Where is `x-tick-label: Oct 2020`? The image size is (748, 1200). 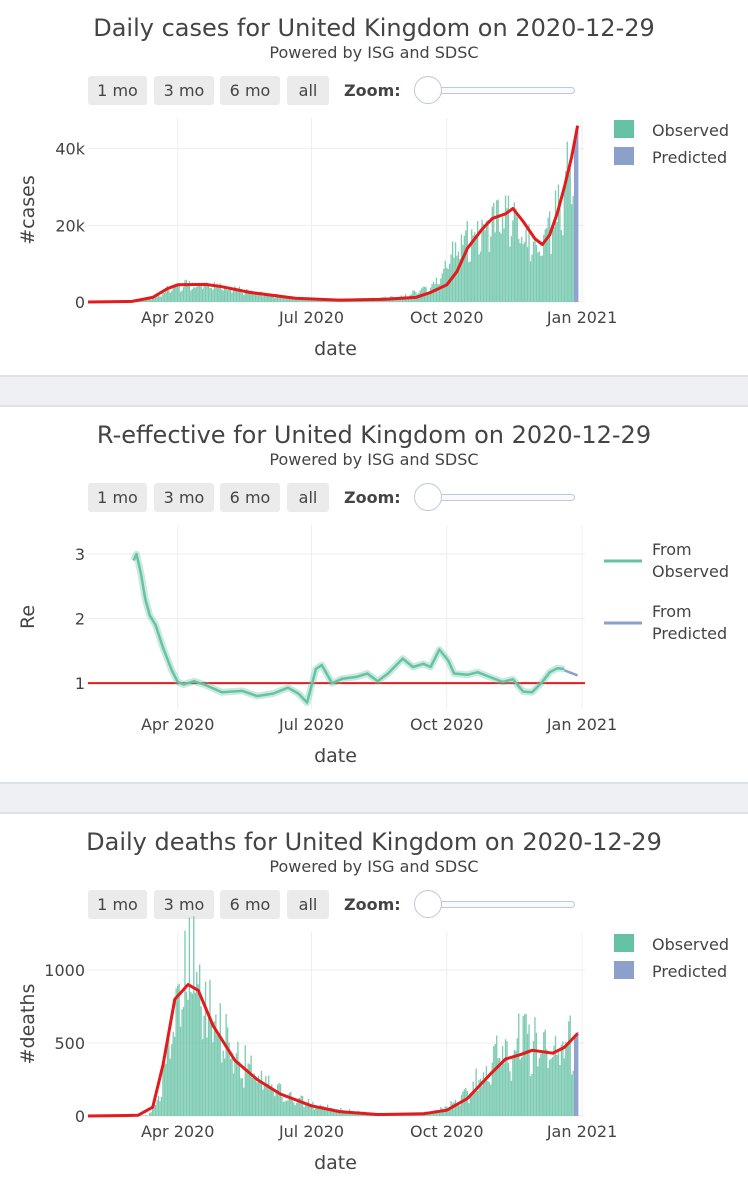
x-tick-label: Oct 2020 is located at coordinates (446, 317).